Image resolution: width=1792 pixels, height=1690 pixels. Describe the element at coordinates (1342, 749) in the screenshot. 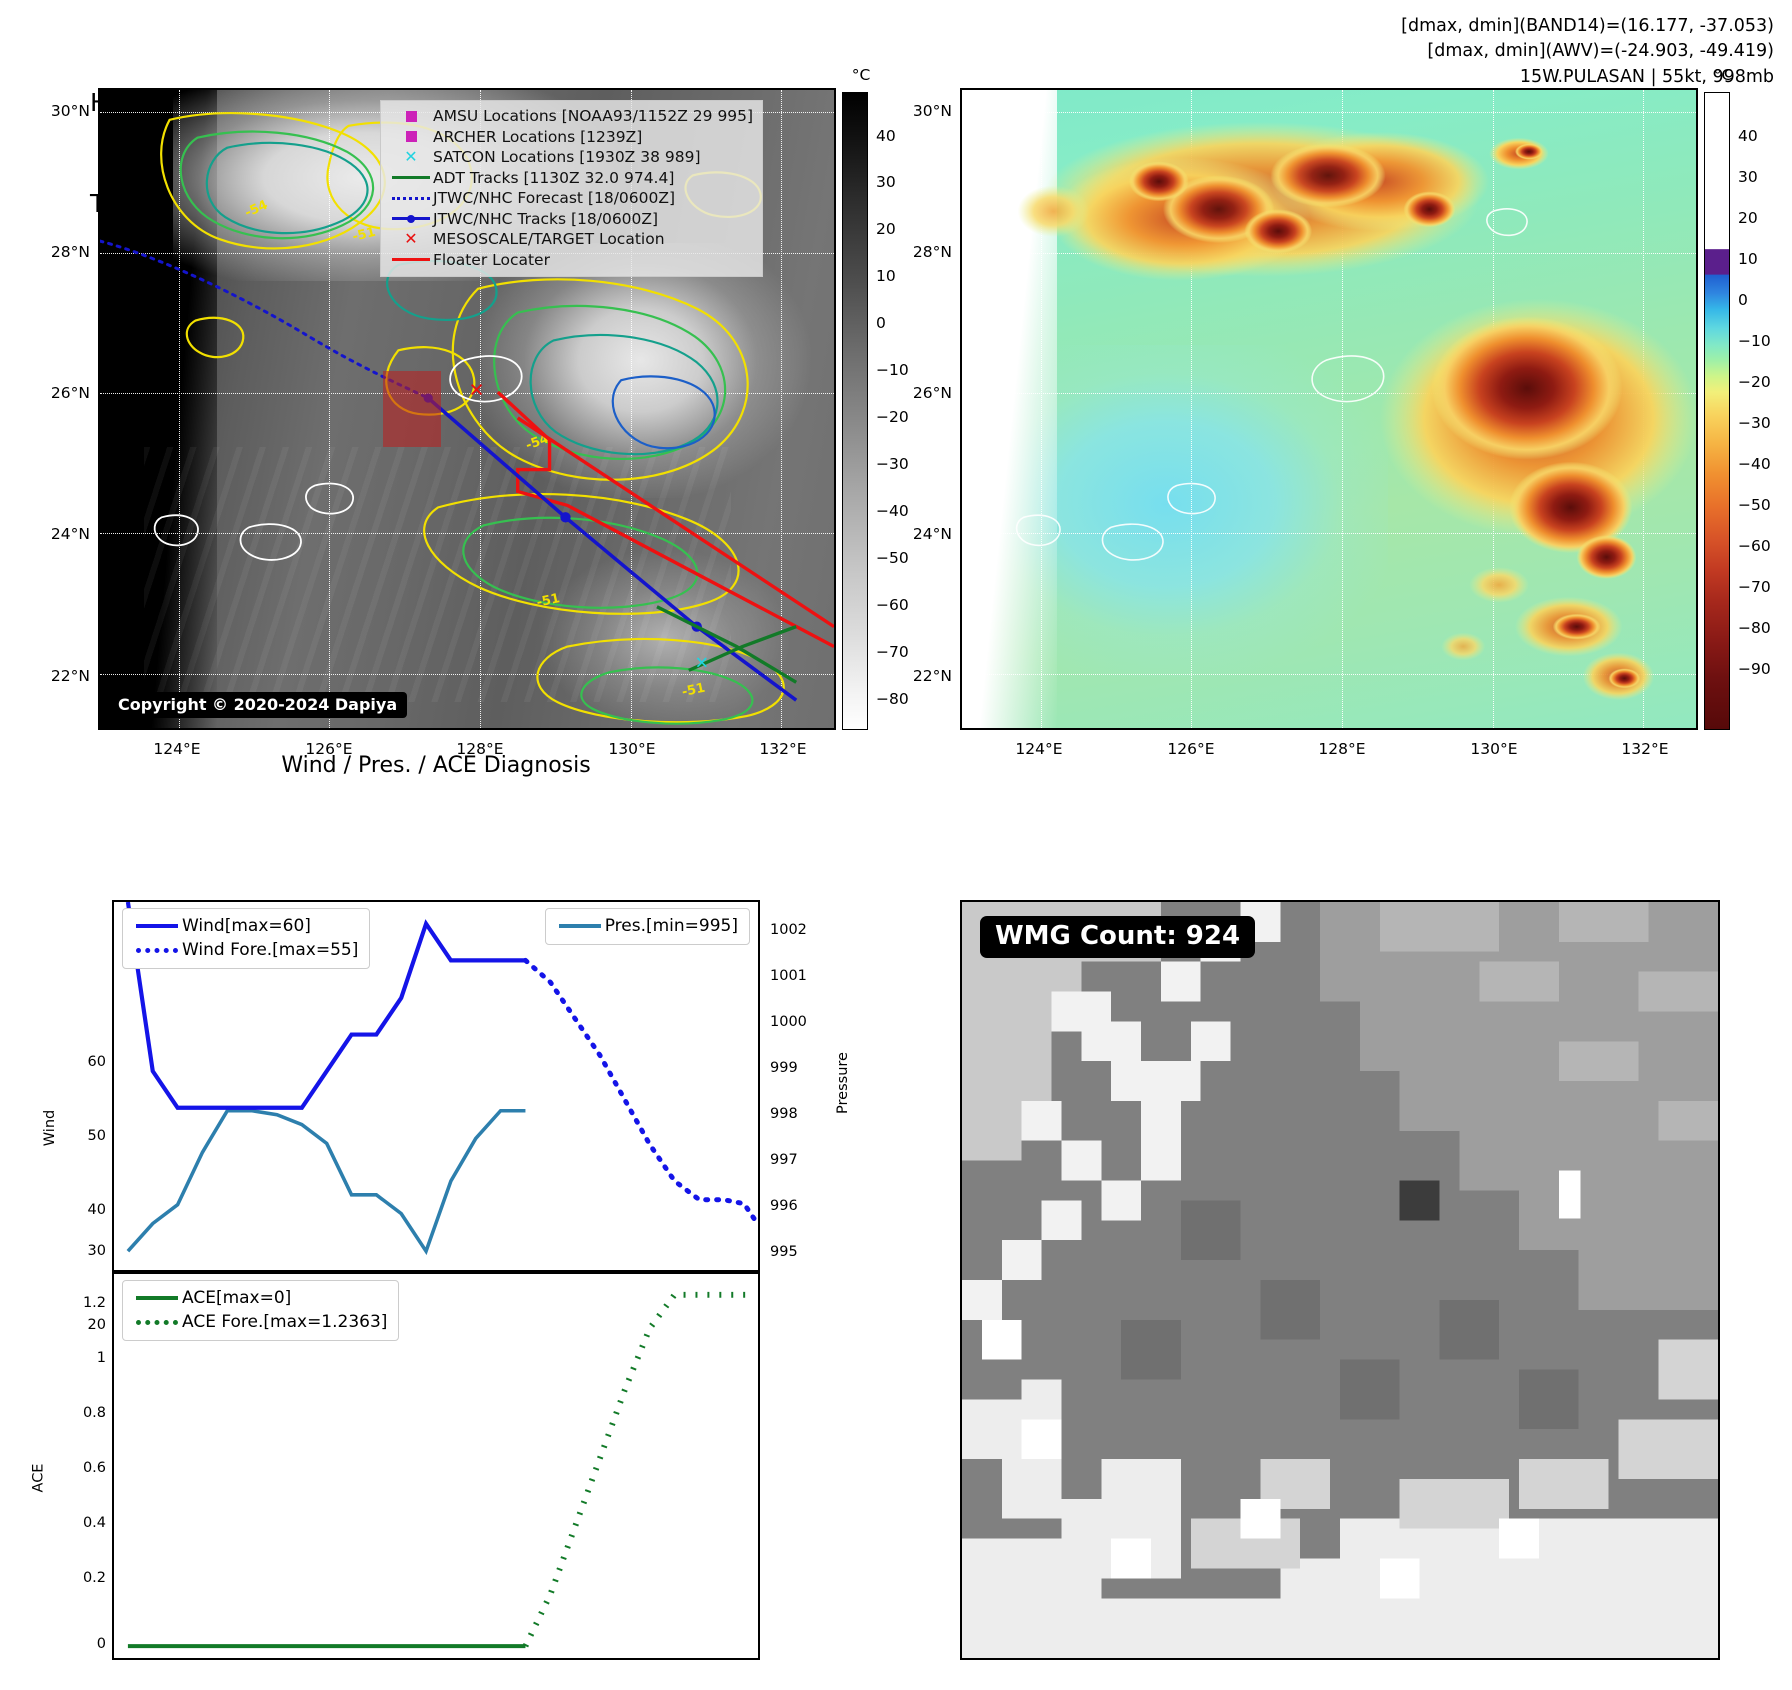

I see `p2-lon-tick-2: 128°E` at that location.